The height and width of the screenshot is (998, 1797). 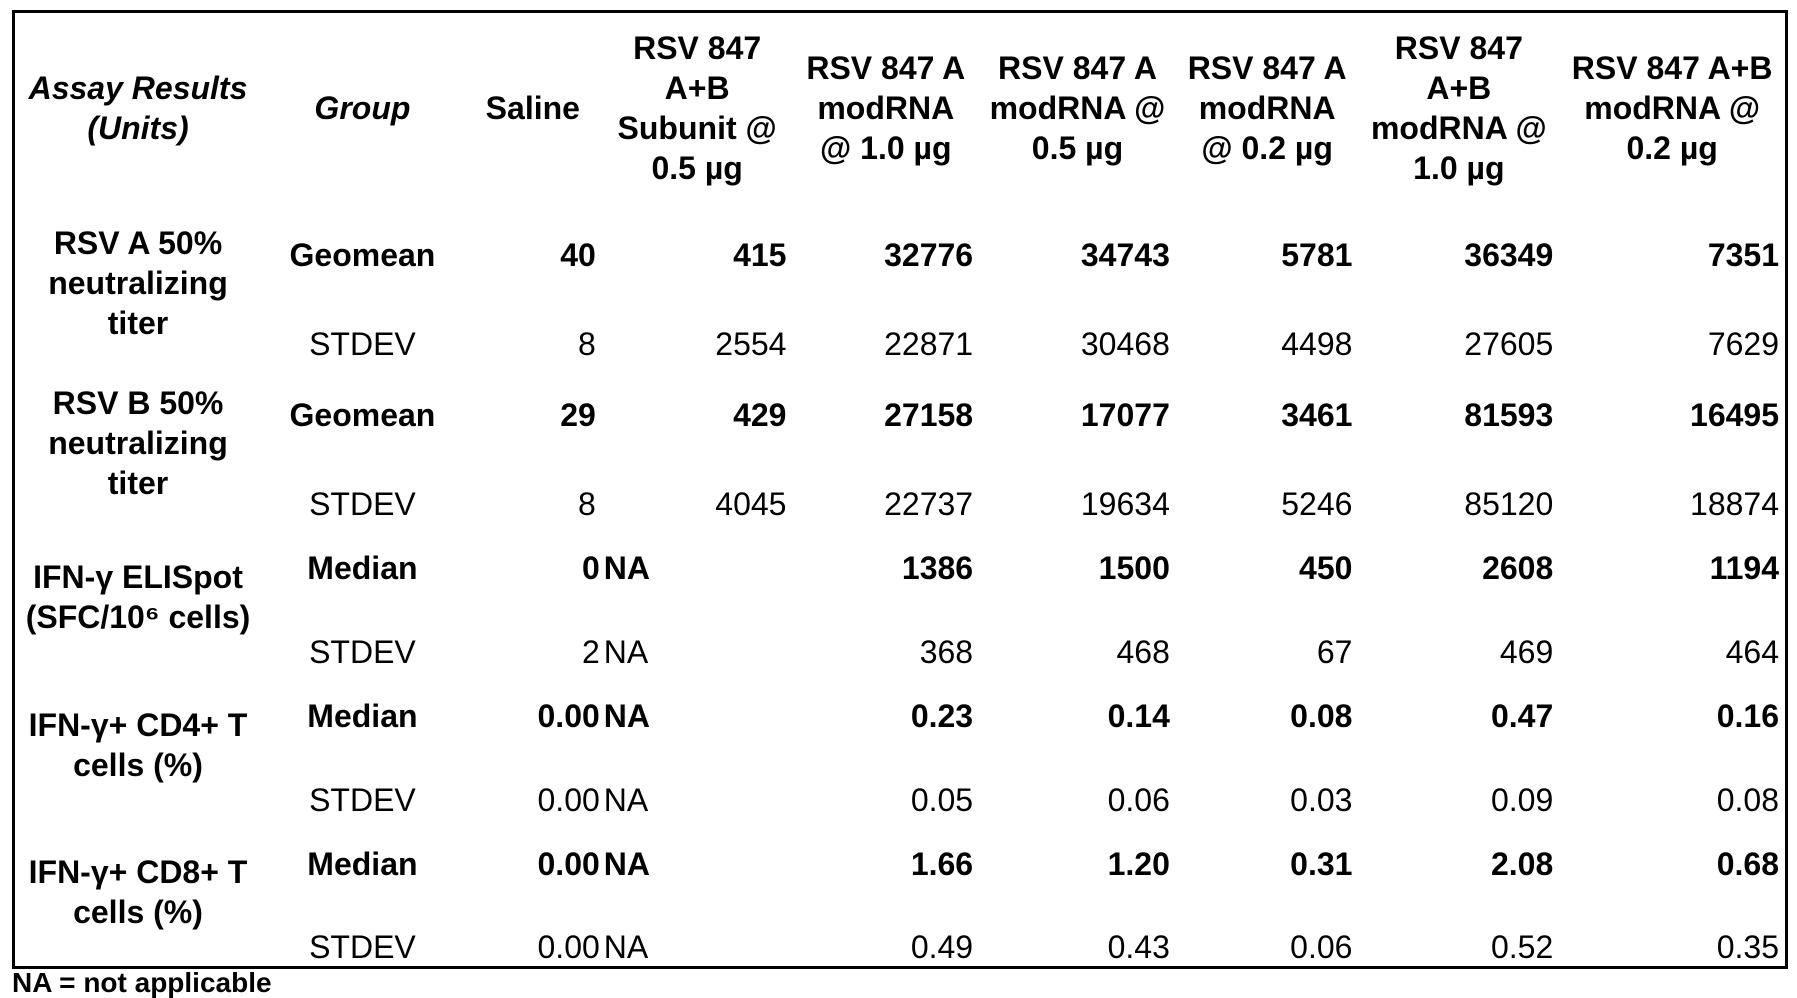 What do you see at coordinates (1522, 715) in the screenshot?
I see `value-cell: 0.47` at bounding box center [1522, 715].